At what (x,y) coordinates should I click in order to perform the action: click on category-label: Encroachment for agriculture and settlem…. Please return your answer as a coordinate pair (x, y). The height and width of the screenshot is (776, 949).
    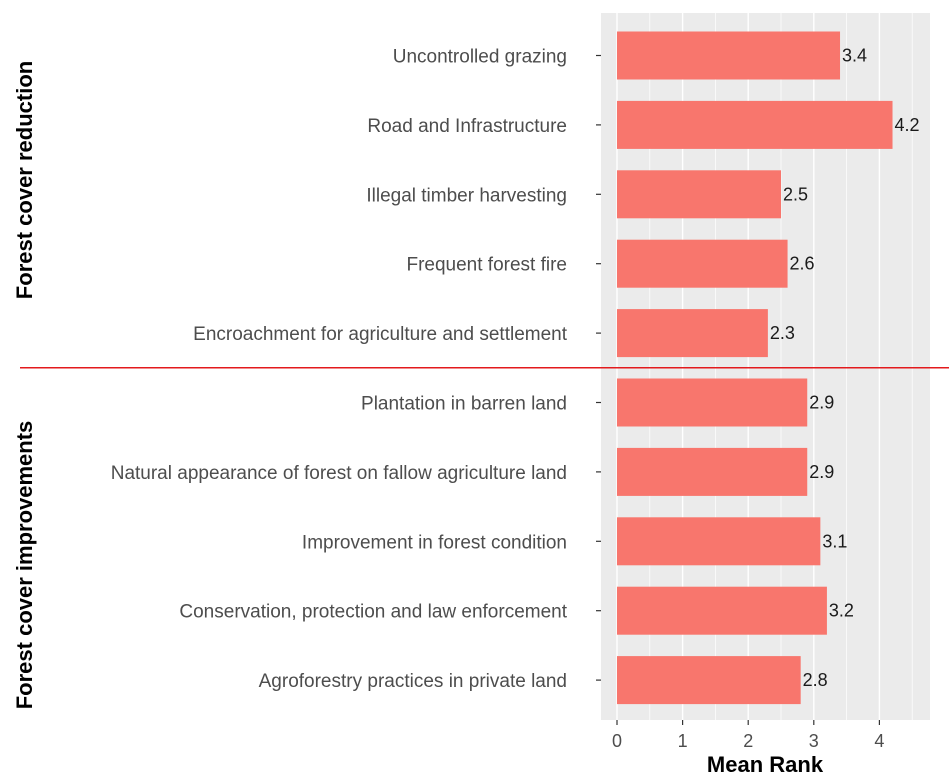
    Looking at the image, I should click on (380, 334).